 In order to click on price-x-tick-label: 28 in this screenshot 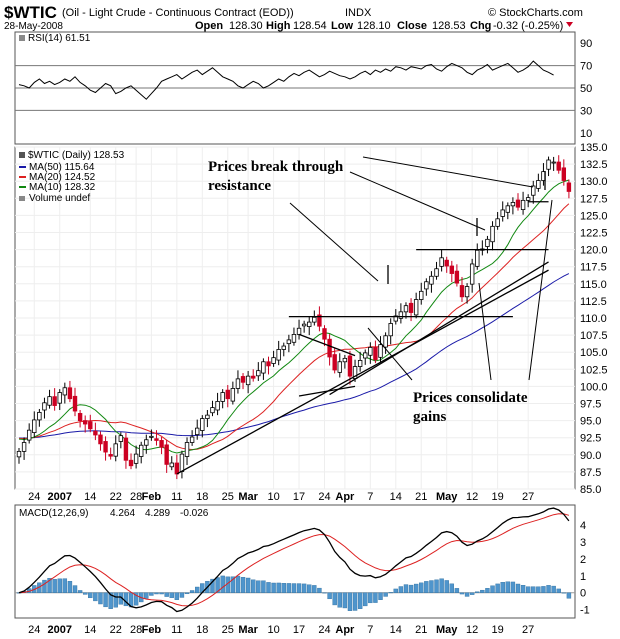, I will do `click(136, 497)`.